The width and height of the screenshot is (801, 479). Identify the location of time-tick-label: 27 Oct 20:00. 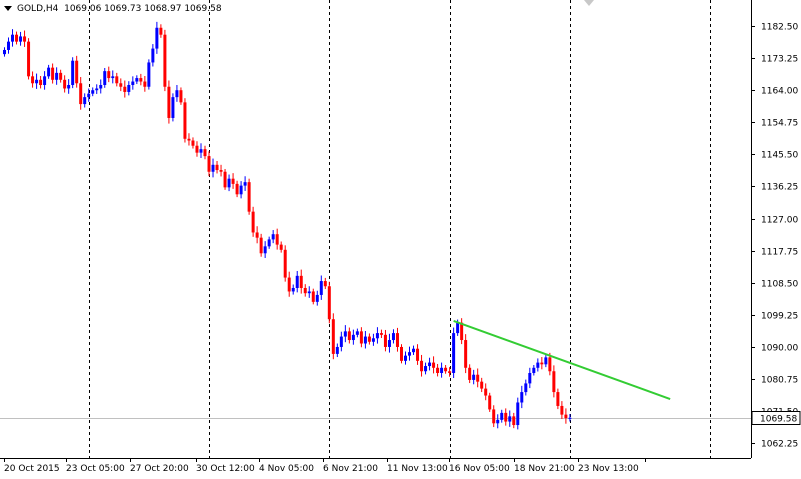
(159, 469).